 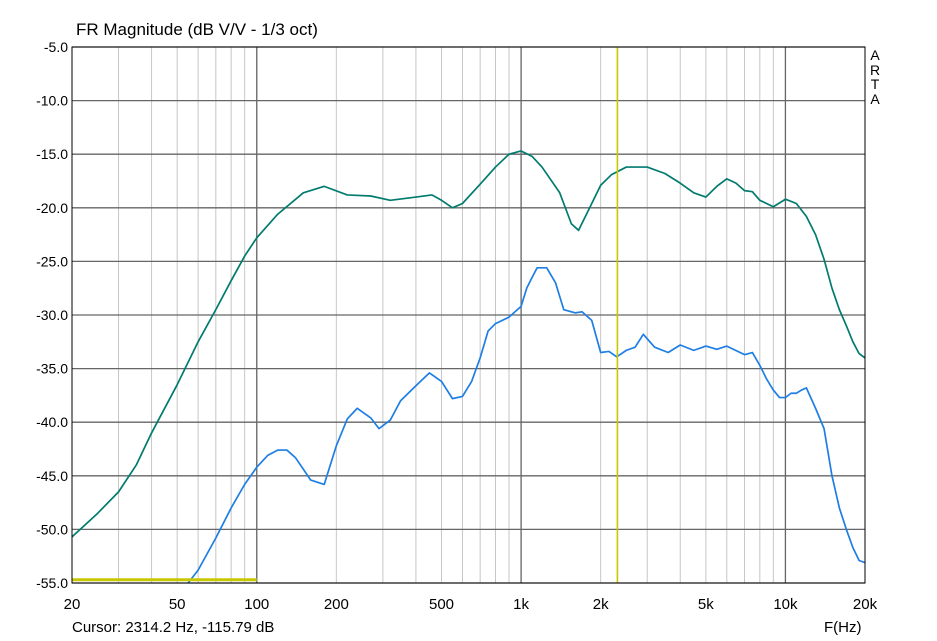 What do you see at coordinates (706, 604) in the screenshot?
I see `x-tick-label: 5k` at bounding box center [706, 604].